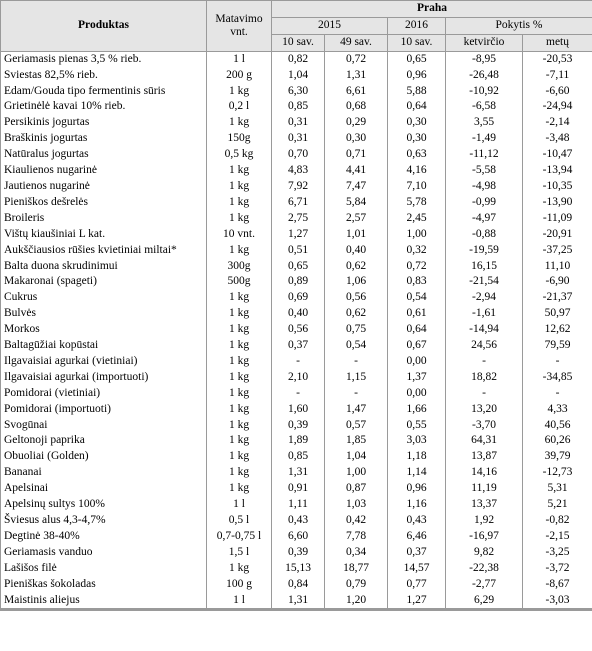 The image size is (592, 651). I want to click on cell-product-name: Svogūnai, so click(103, 425).